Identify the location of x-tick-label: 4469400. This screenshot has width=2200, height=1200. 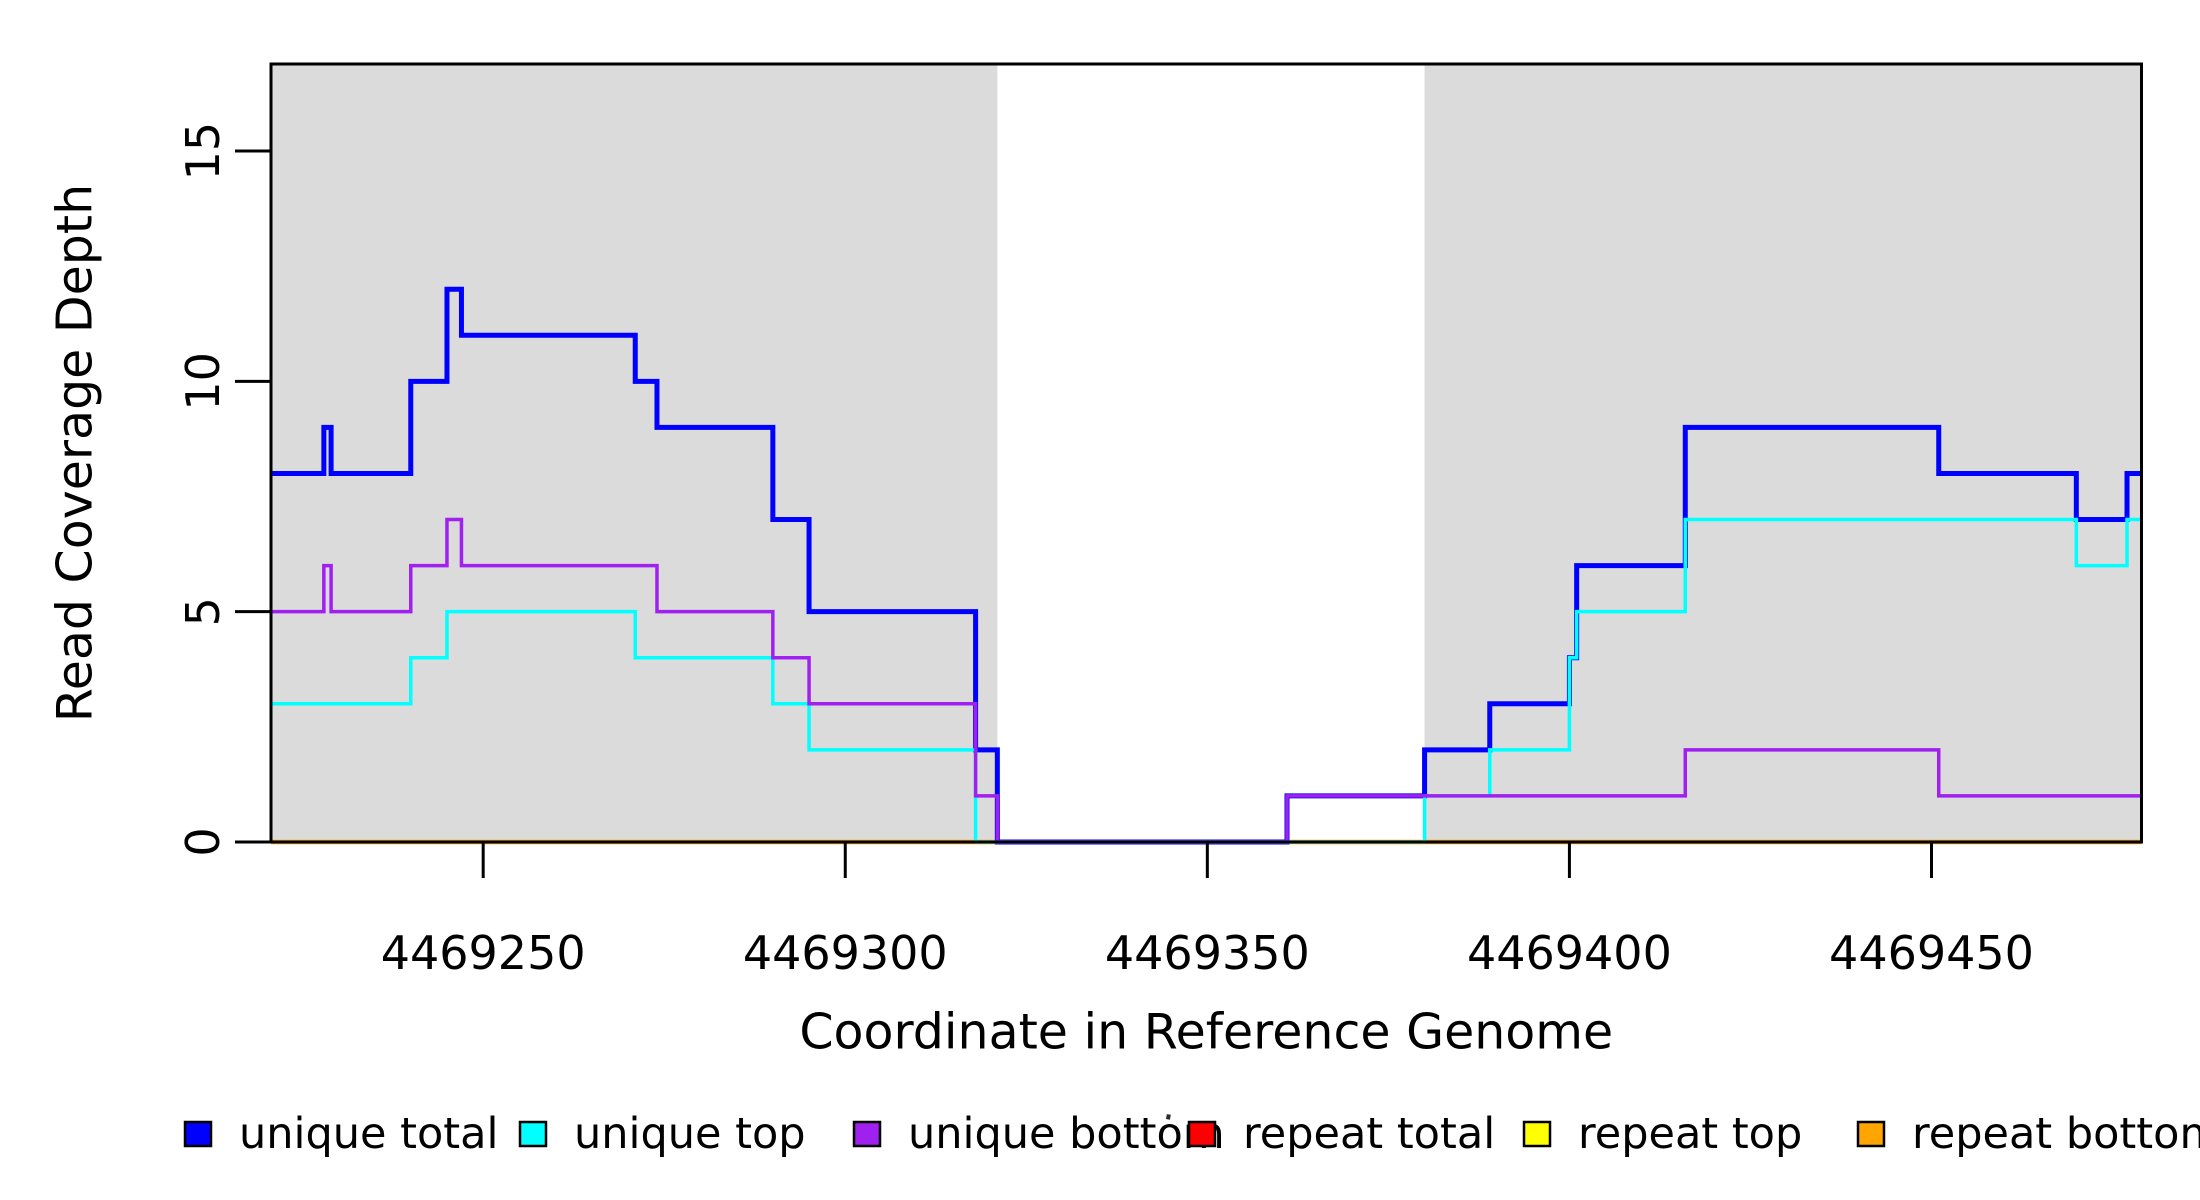
(1569, 953).